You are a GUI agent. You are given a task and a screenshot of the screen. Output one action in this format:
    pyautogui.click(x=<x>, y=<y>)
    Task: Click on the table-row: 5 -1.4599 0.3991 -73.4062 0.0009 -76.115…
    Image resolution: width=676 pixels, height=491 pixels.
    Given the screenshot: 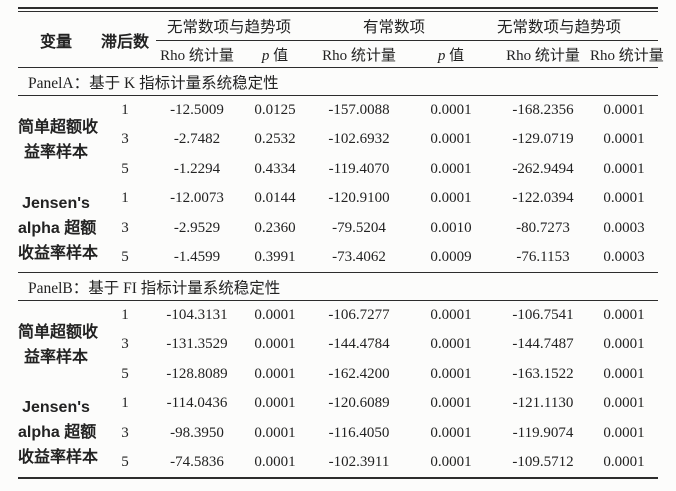 What is the action you would take?
    pyautogui.click(x=338, y=258)
    